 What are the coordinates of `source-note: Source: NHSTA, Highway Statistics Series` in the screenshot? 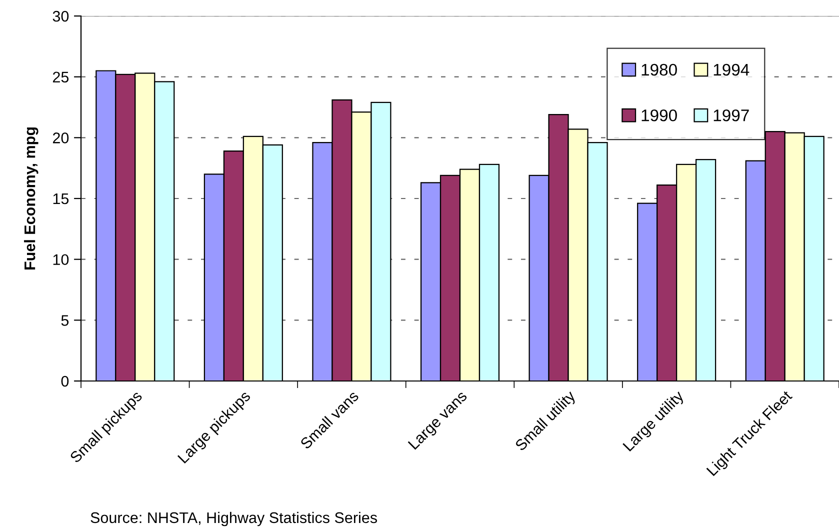 It's located at (233, 519).